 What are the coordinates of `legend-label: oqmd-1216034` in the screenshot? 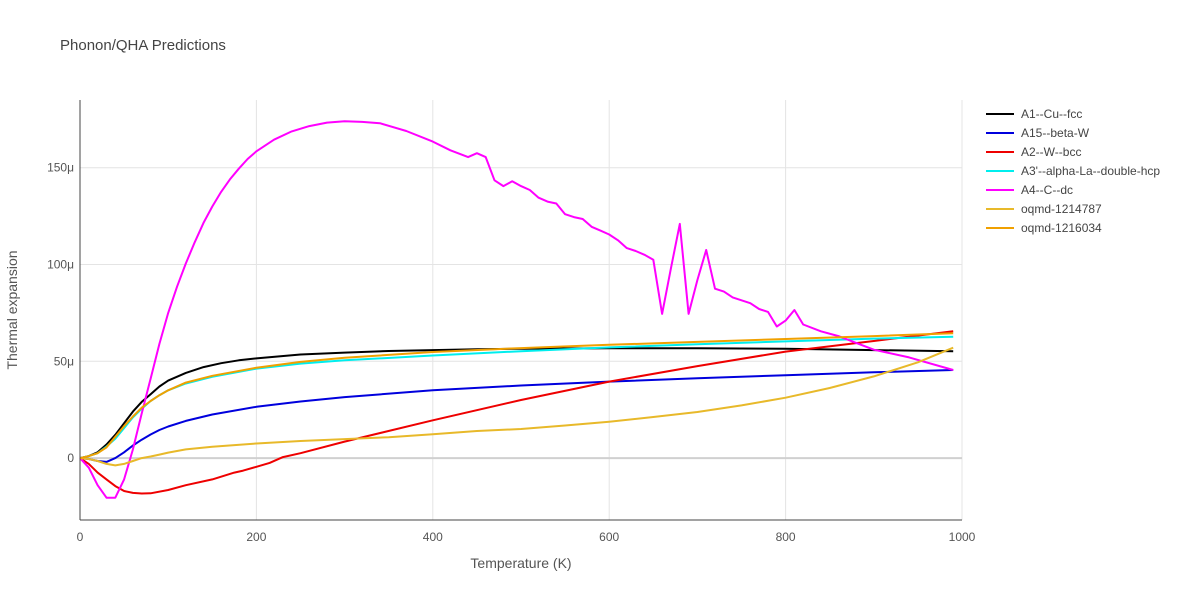 It's located at (1061, 228).